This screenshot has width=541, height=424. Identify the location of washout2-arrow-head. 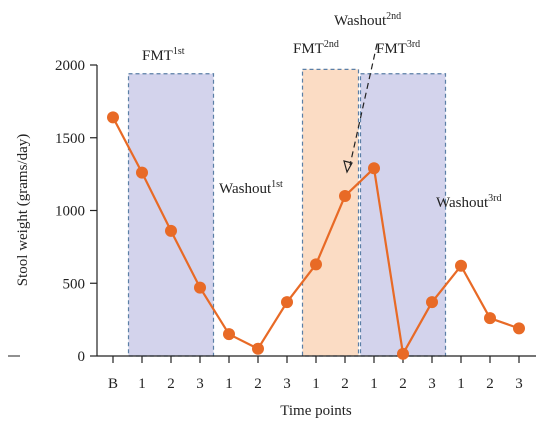
(348, 167).